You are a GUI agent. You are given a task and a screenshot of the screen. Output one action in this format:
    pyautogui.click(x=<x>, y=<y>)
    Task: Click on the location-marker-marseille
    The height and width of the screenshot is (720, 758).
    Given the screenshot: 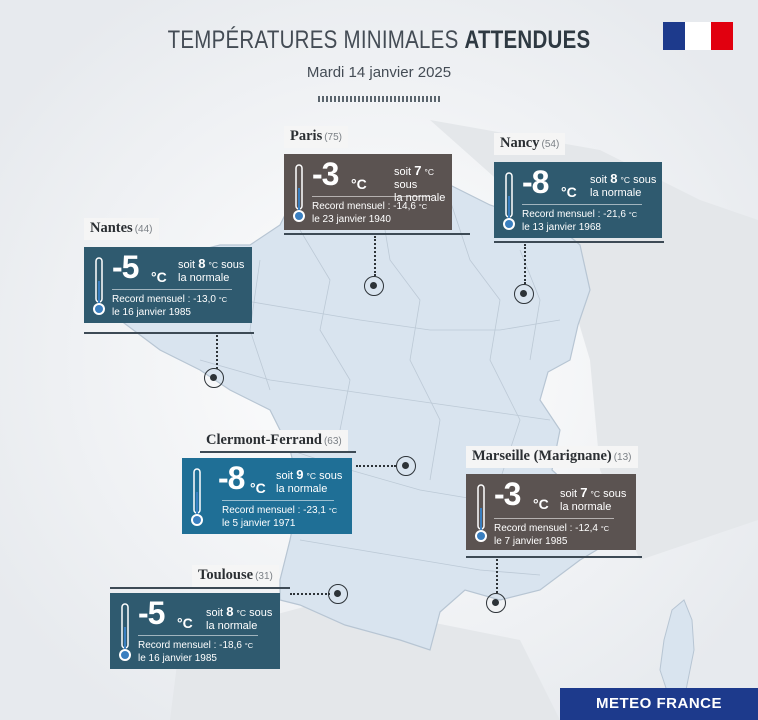 What is the action you would take?
    pyautogui.click(x=496, y=603)
    